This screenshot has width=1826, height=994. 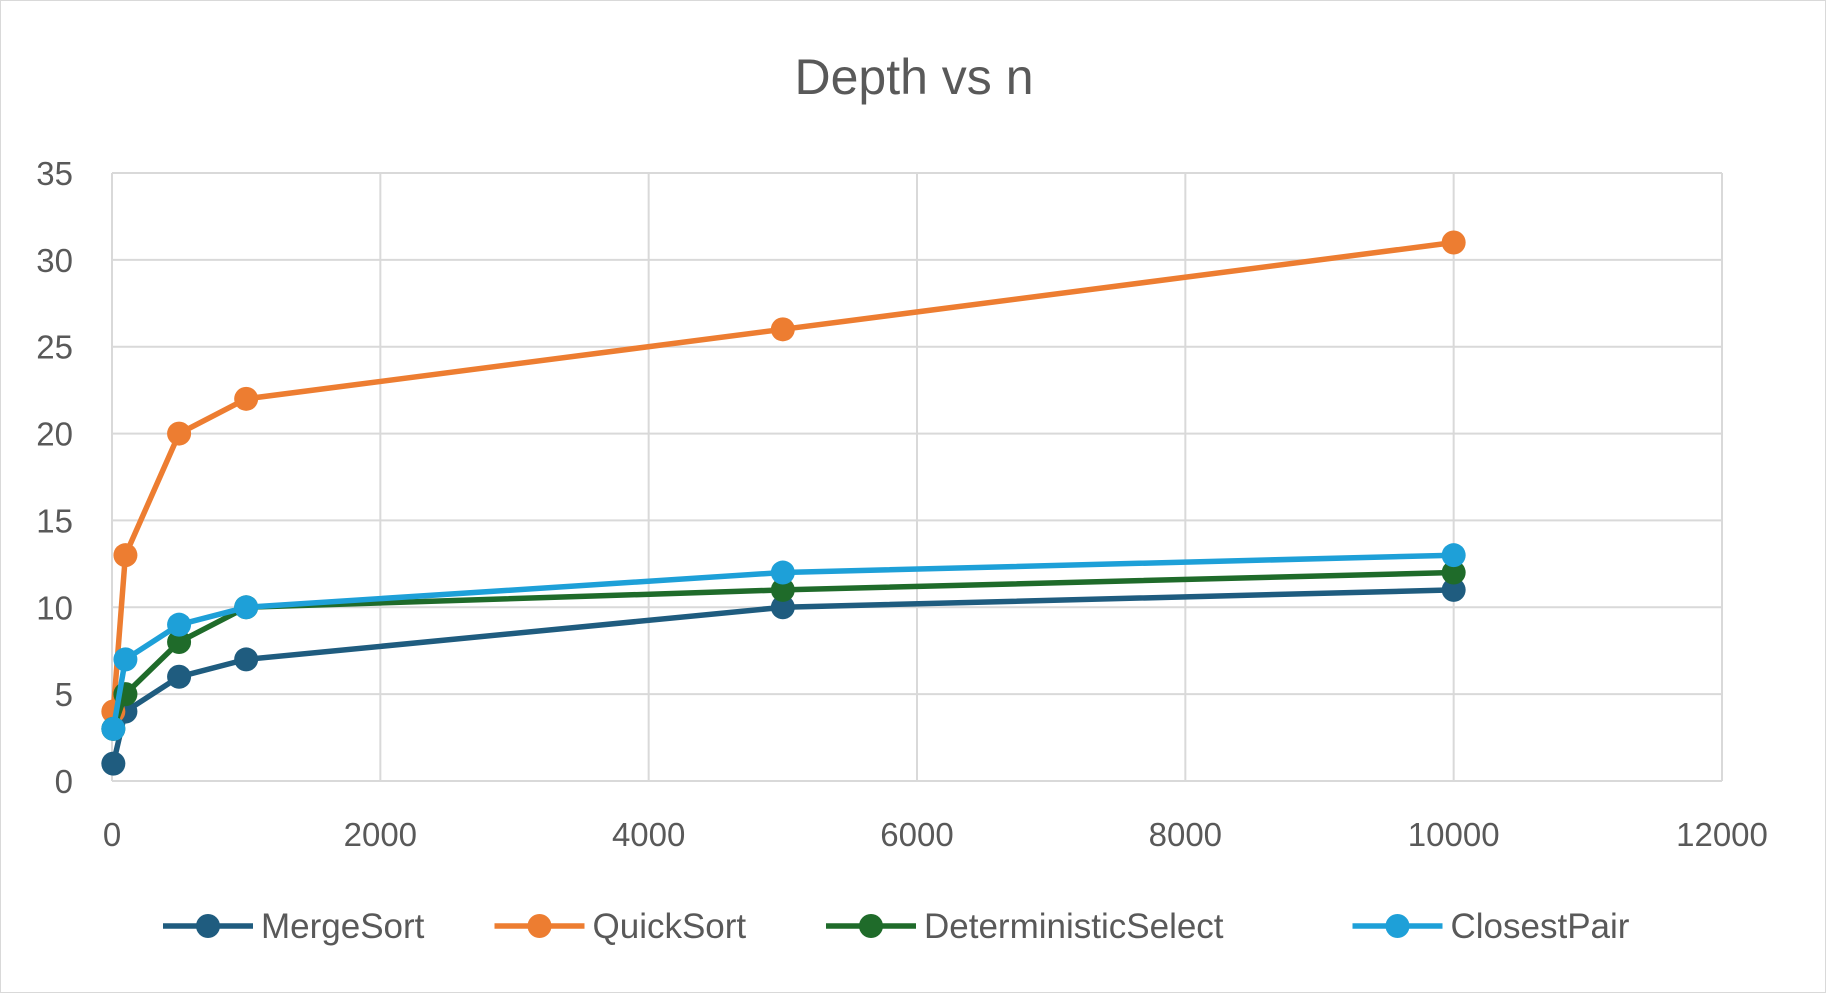 I want to click on legend-item-deterministicselect: DeterministicSelect, so click(x=1025, y=926).